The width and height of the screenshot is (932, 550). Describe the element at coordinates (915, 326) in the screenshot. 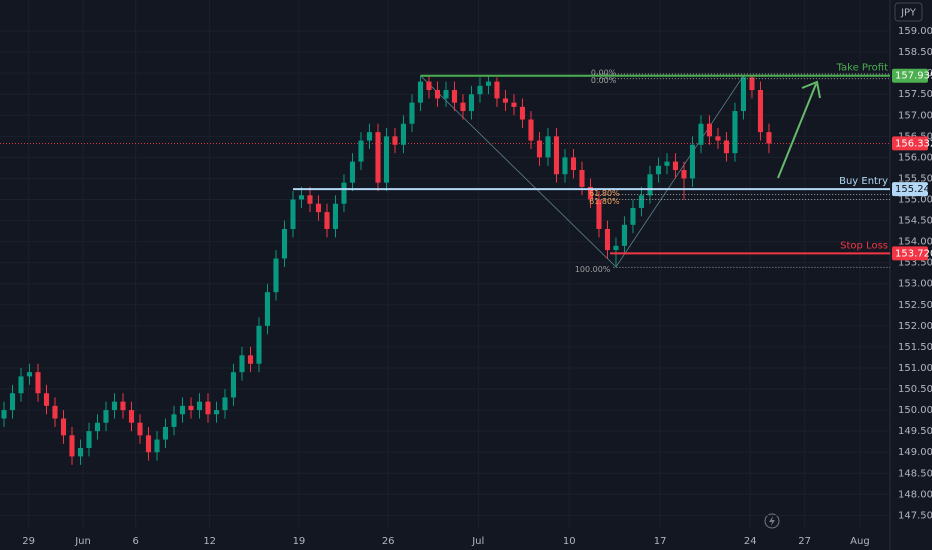

I see `y-tick-label: 152.000` at that location.